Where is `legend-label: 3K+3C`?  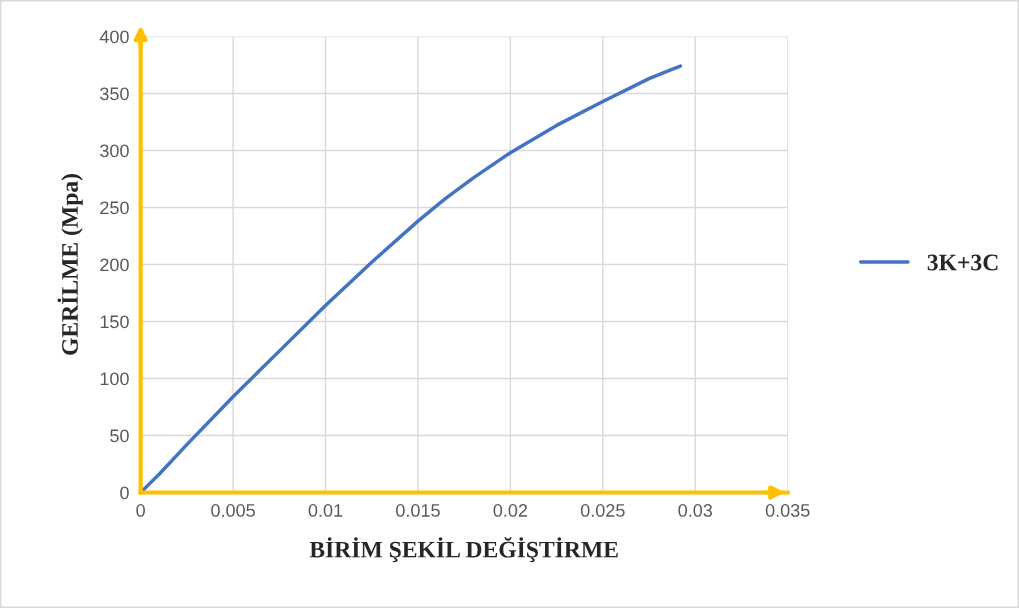
legend-label: 3K+3C is located at coordinates (962, 262).